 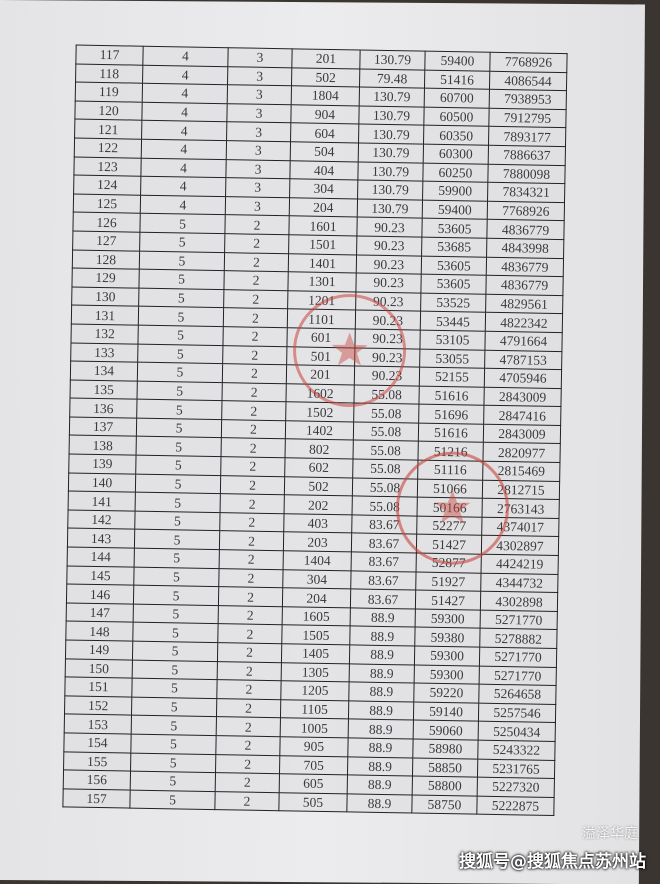 What do you see at coordinates (521, 452) in the screenshot?
I see `table-cell: 2820977` at bounding box center [521, 452].